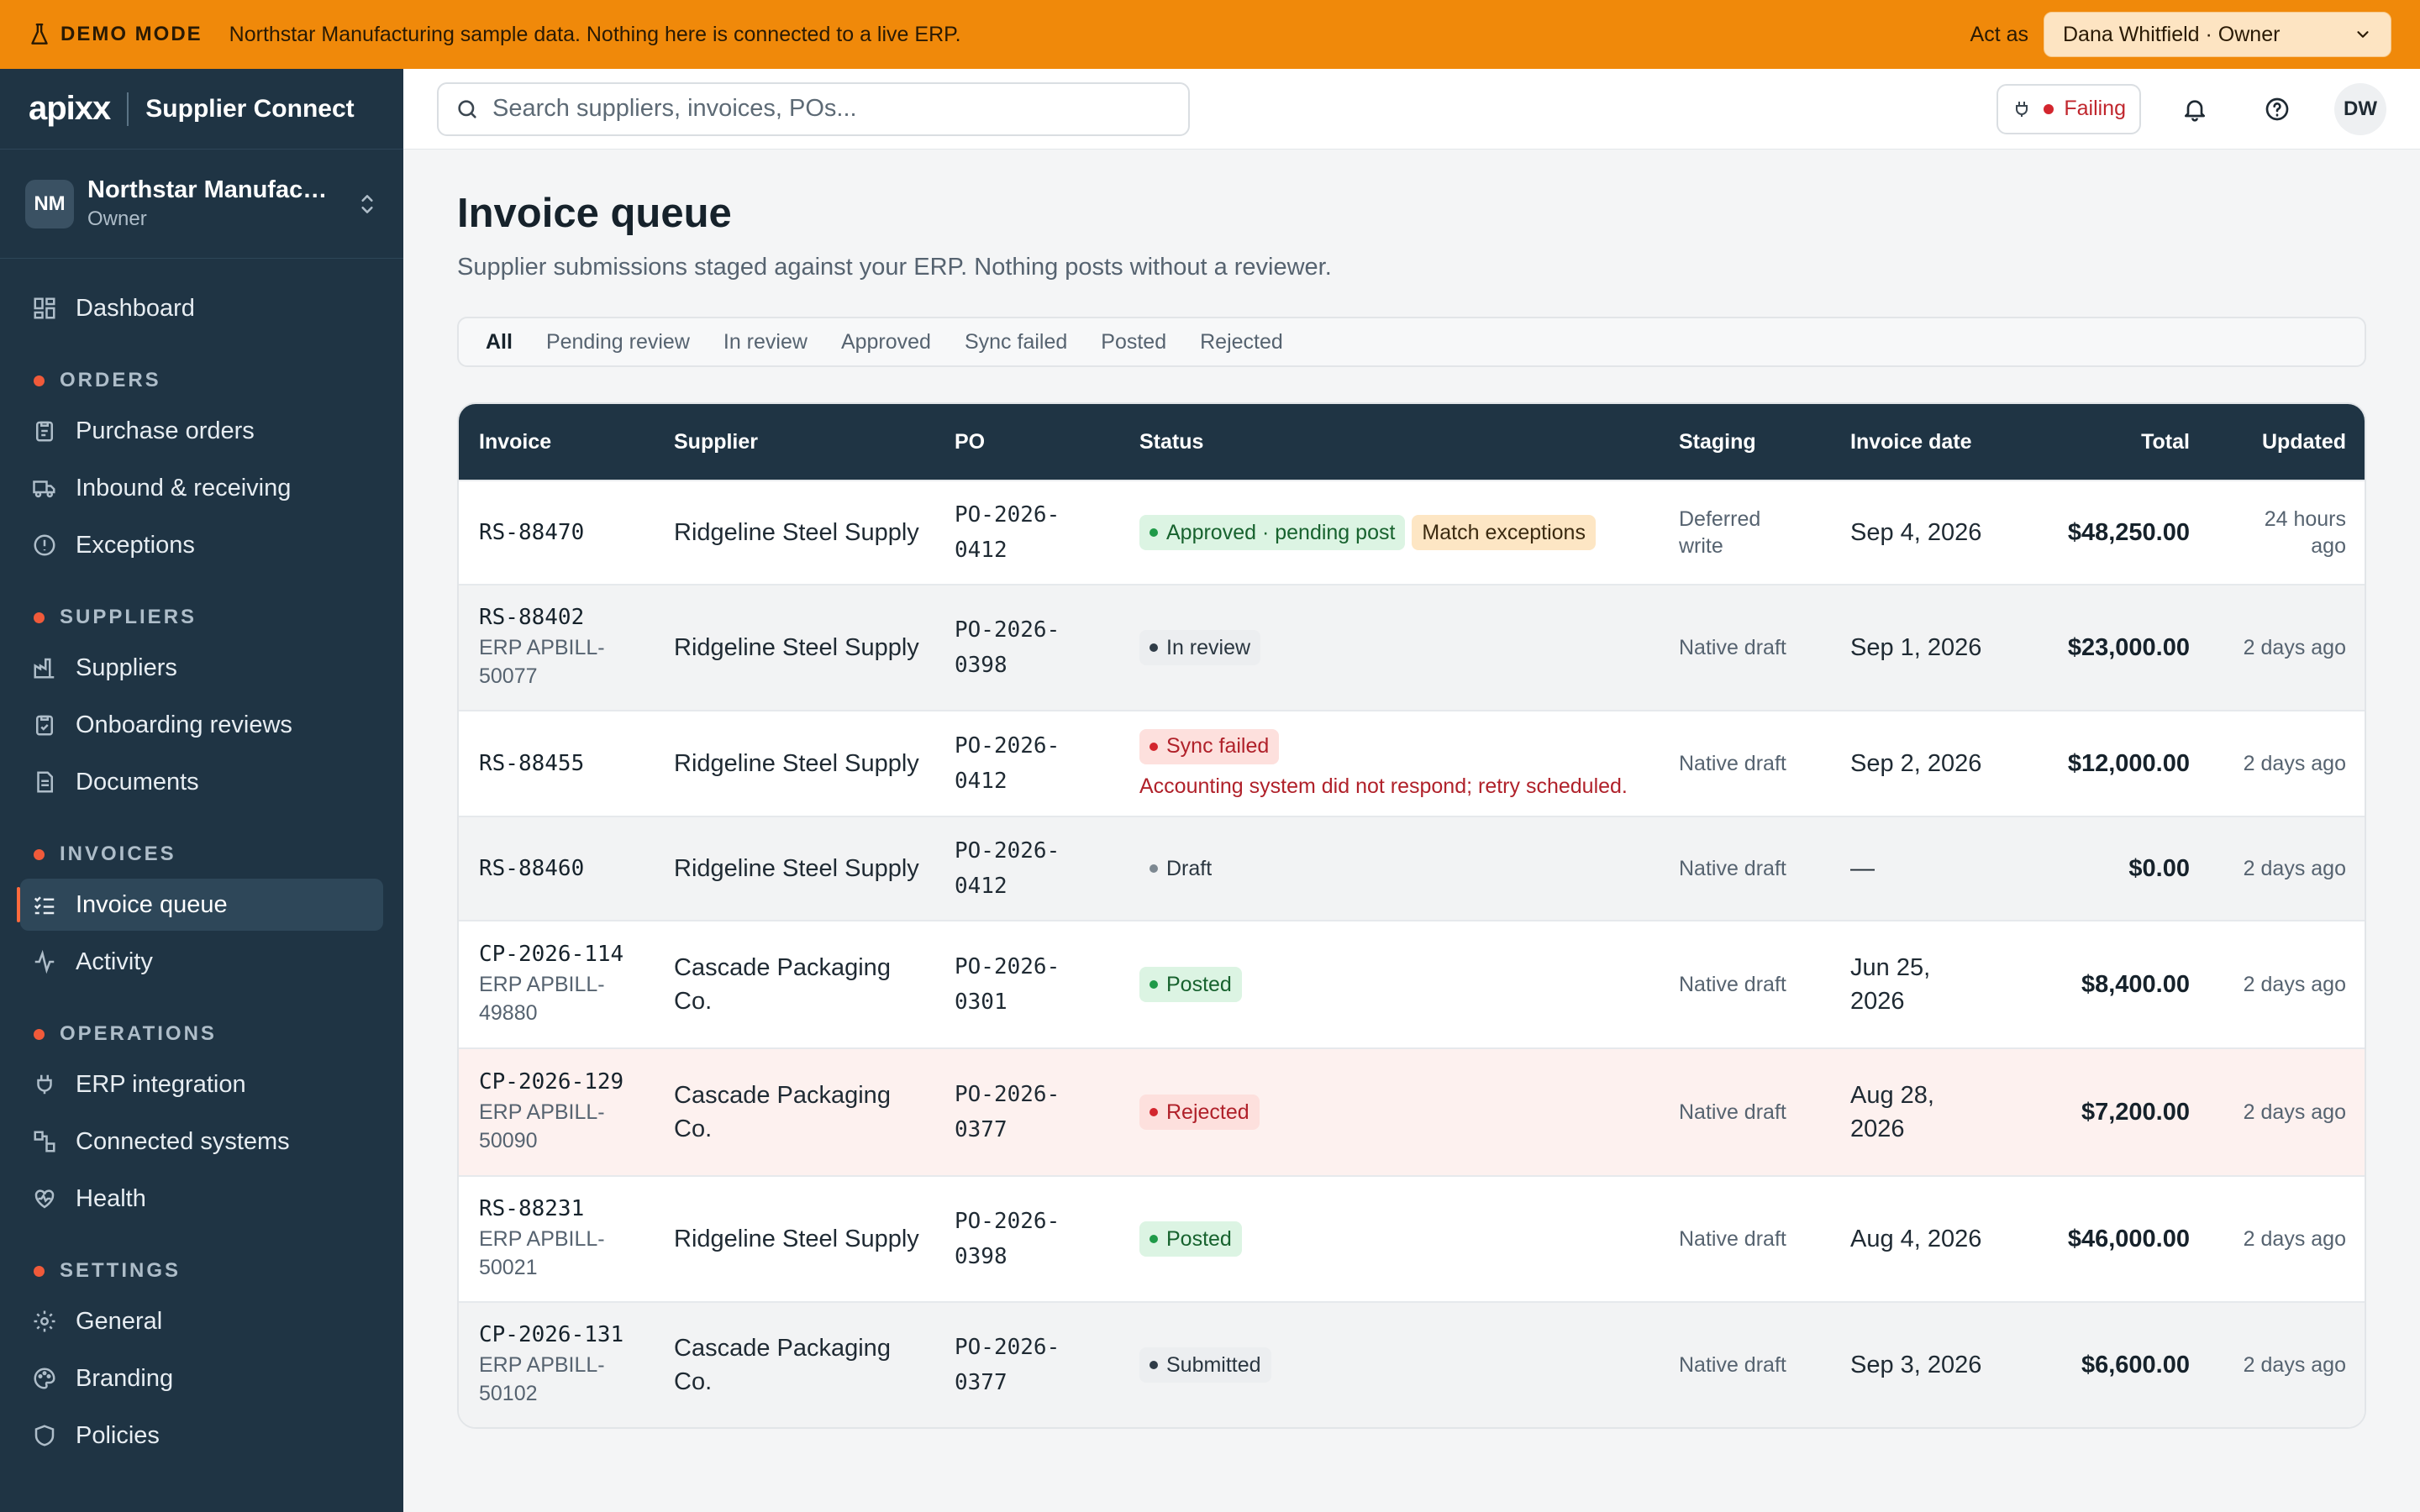  I want to click on updated-time: 24 hours ago, so click(2305, 532).